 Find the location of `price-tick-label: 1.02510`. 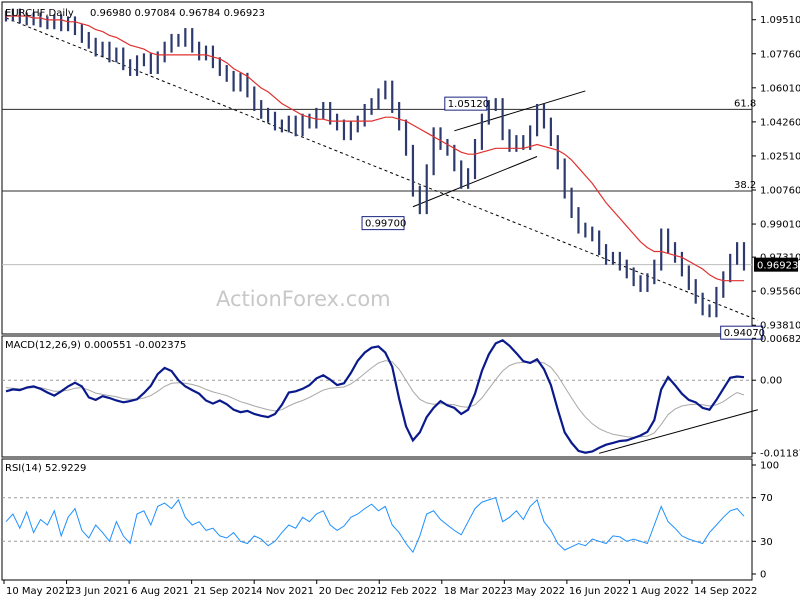

price-tick-label: 1.02510 is located at coordinates (780, 156).